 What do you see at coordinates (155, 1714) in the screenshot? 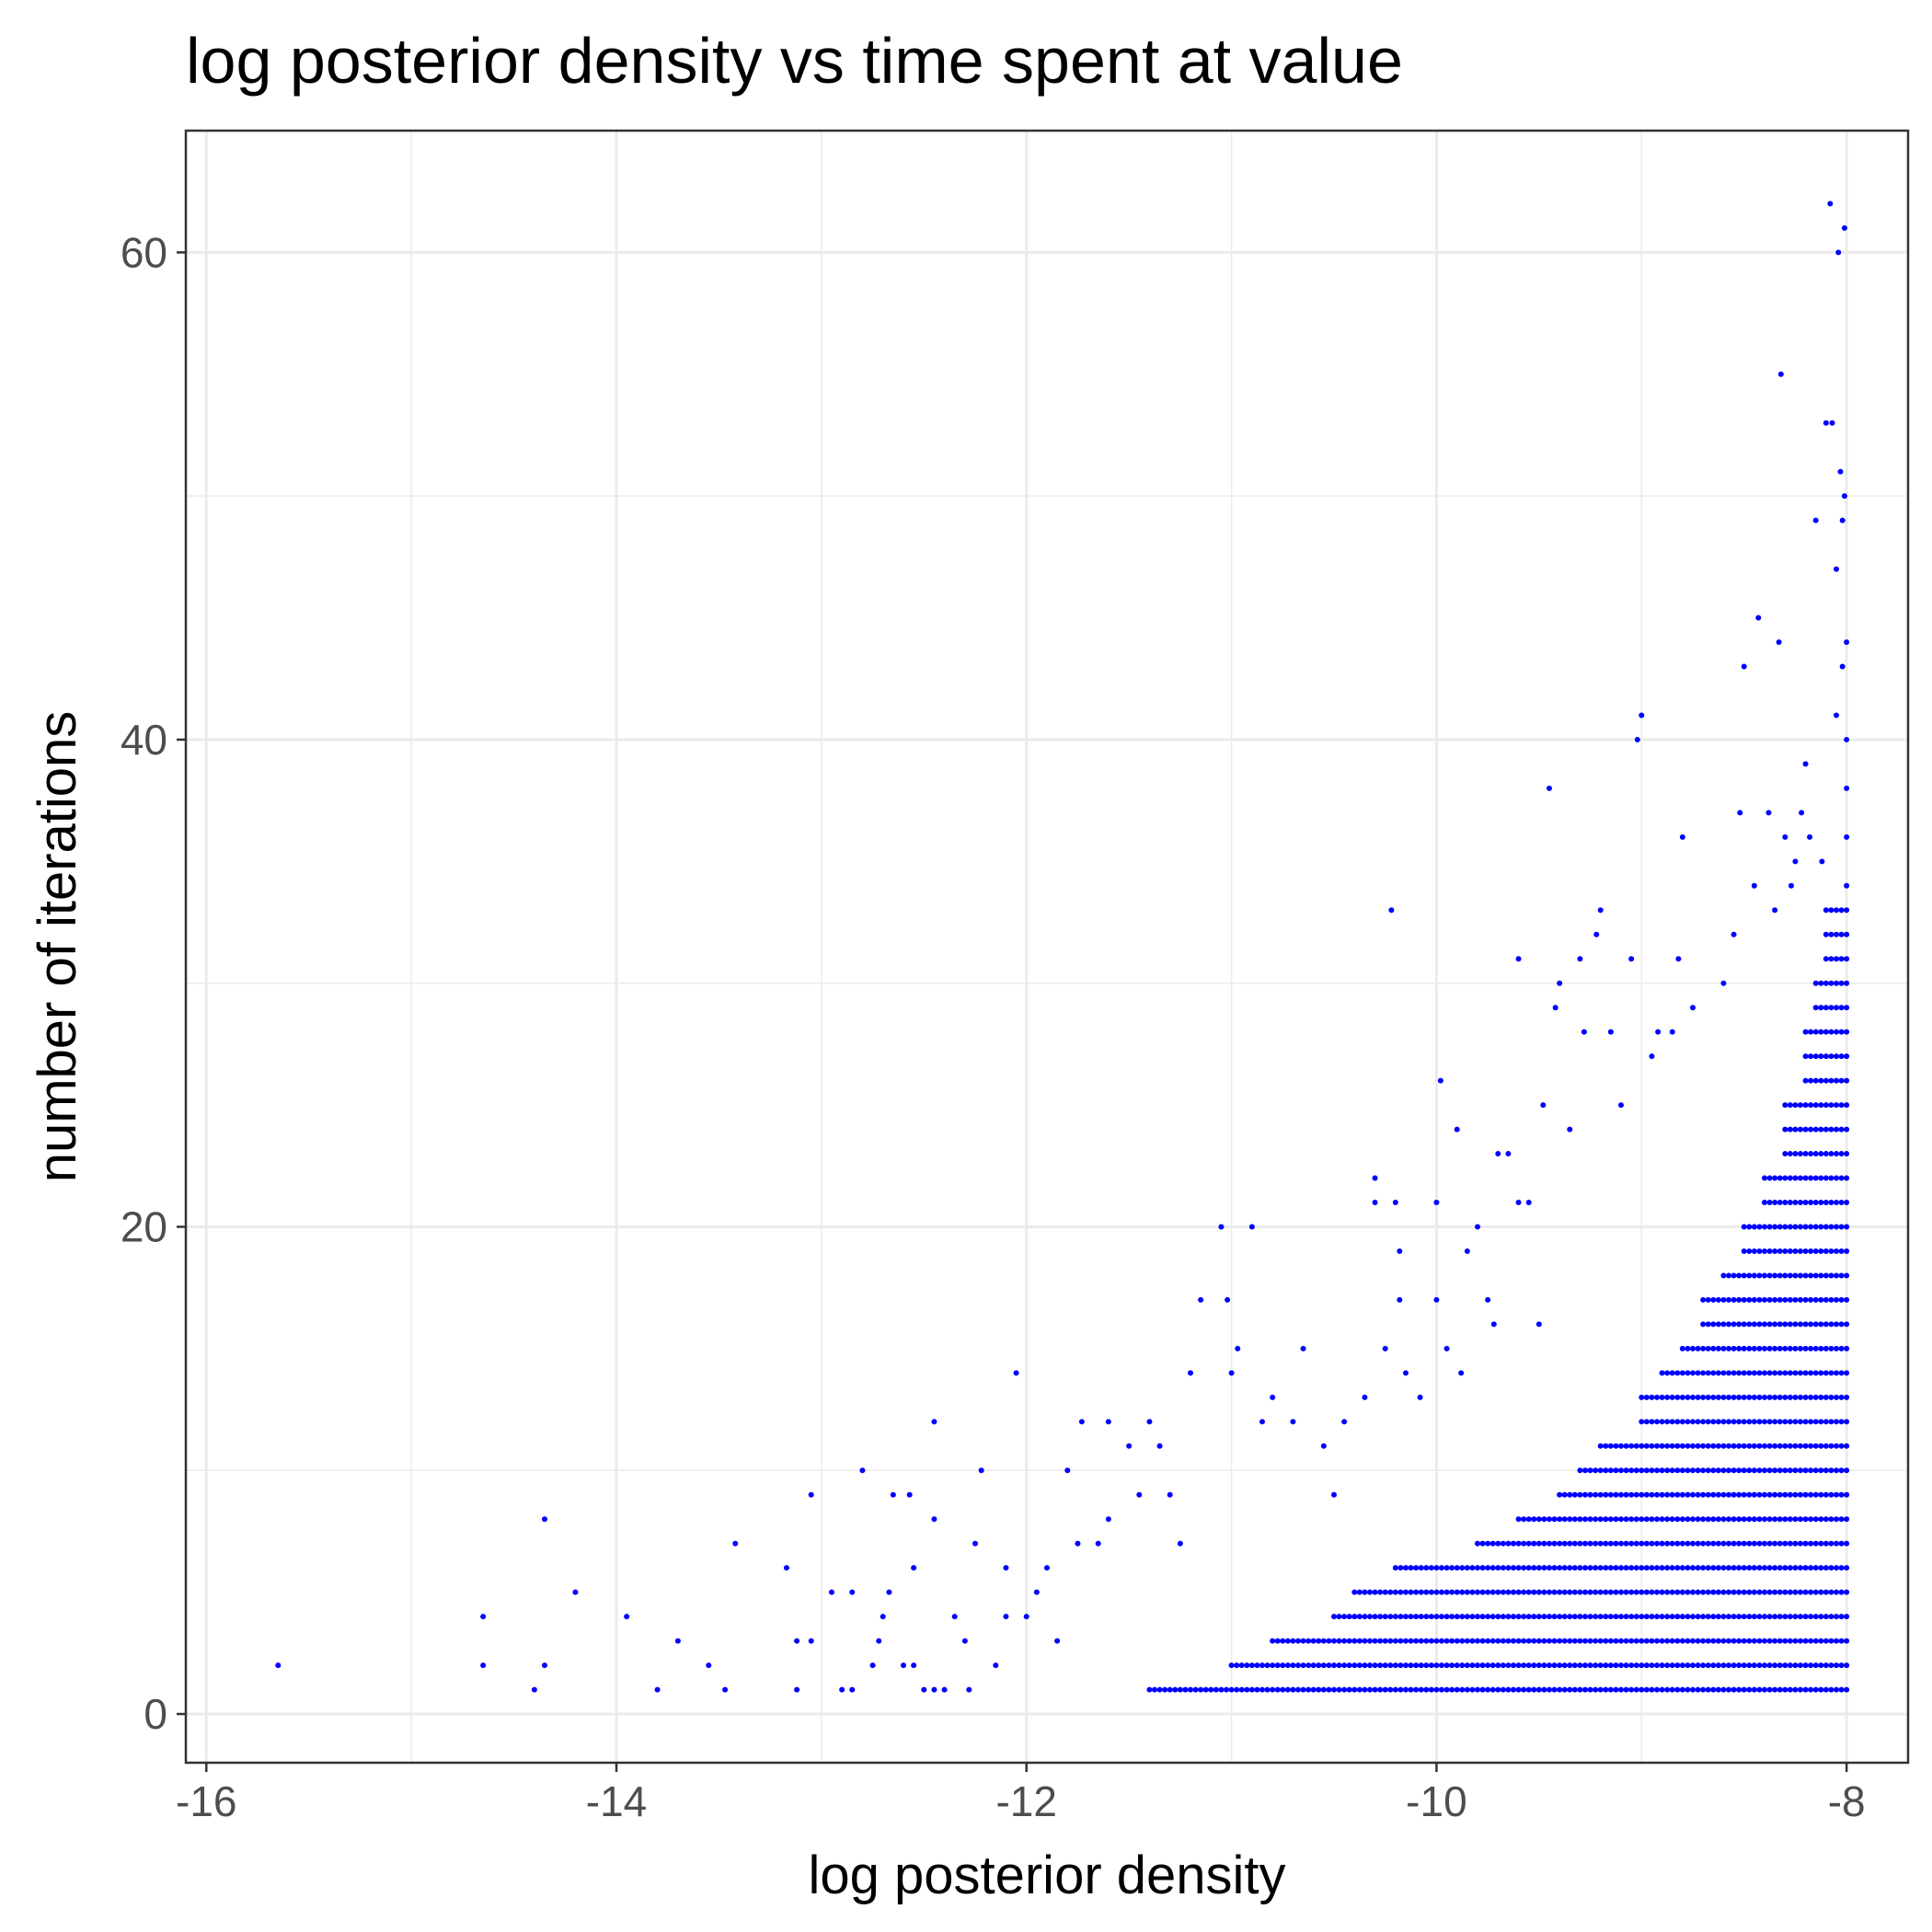
I see `y-tick-label: 0` at bounding box center [155, 1714].